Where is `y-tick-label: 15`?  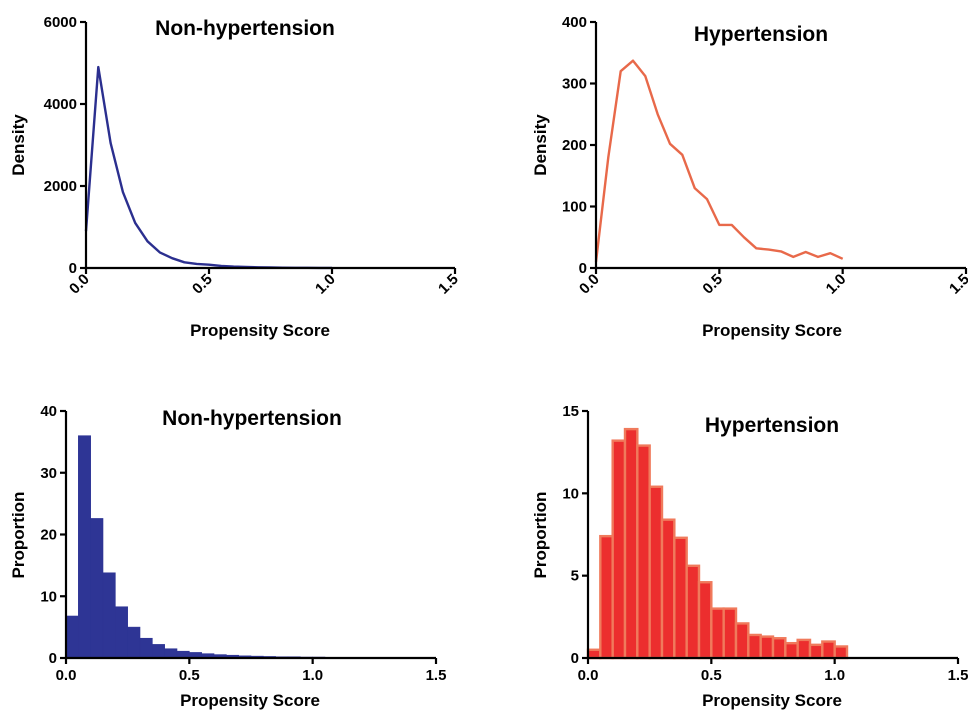
y-tick-label: 15 is located at coordinates (570, 411).